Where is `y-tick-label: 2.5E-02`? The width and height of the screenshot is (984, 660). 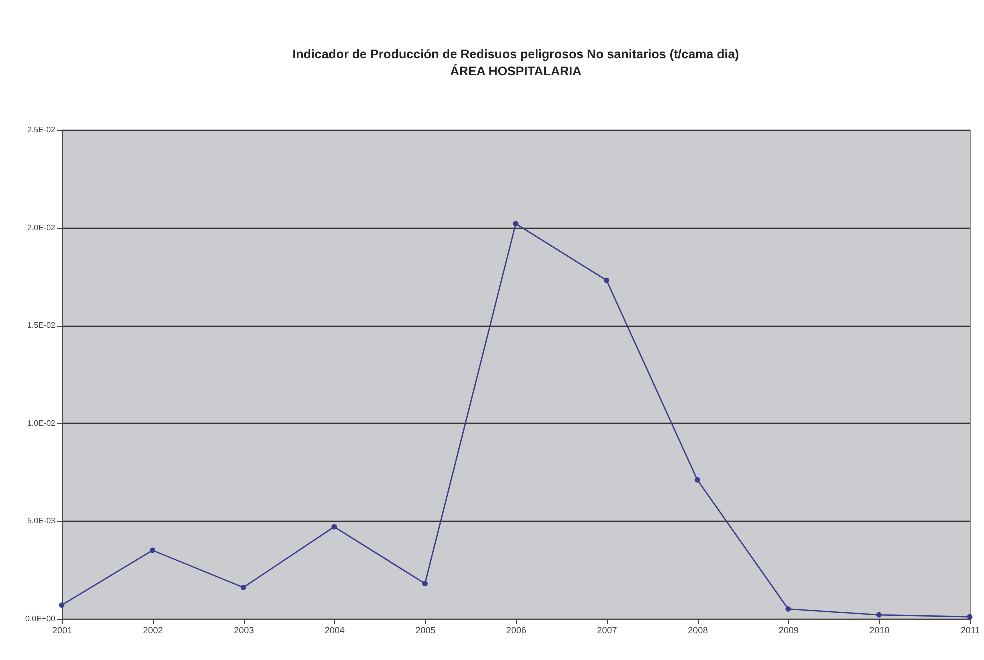
y-tick-label: 2.5E-02 is located at coordinates (41, 130).